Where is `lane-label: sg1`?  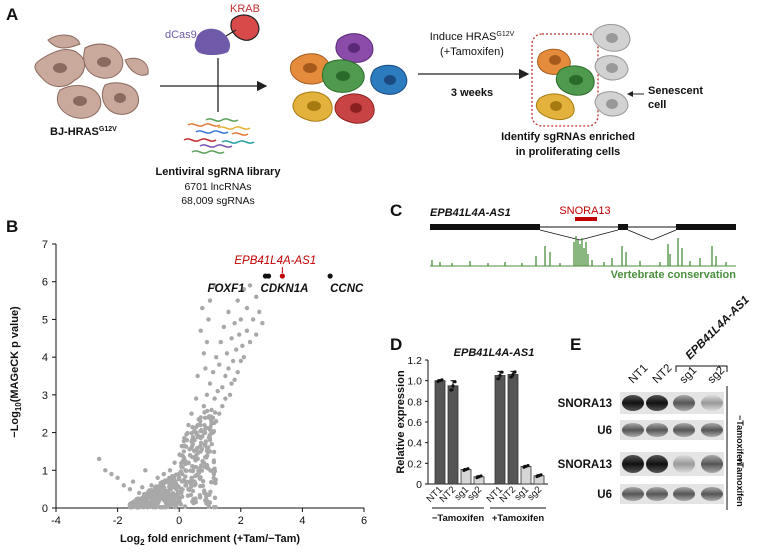 lane-label: sg1 is located at coordinates (689, 376).